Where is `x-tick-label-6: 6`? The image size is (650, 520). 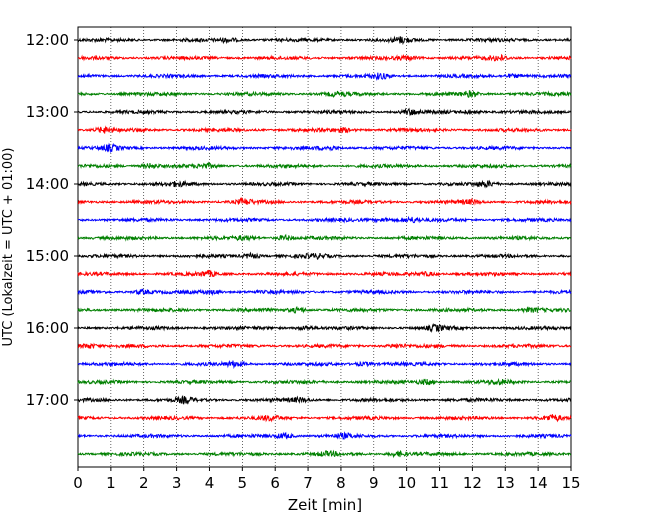
x-tick-label-6: 6 is located at coordinates (275, 483).